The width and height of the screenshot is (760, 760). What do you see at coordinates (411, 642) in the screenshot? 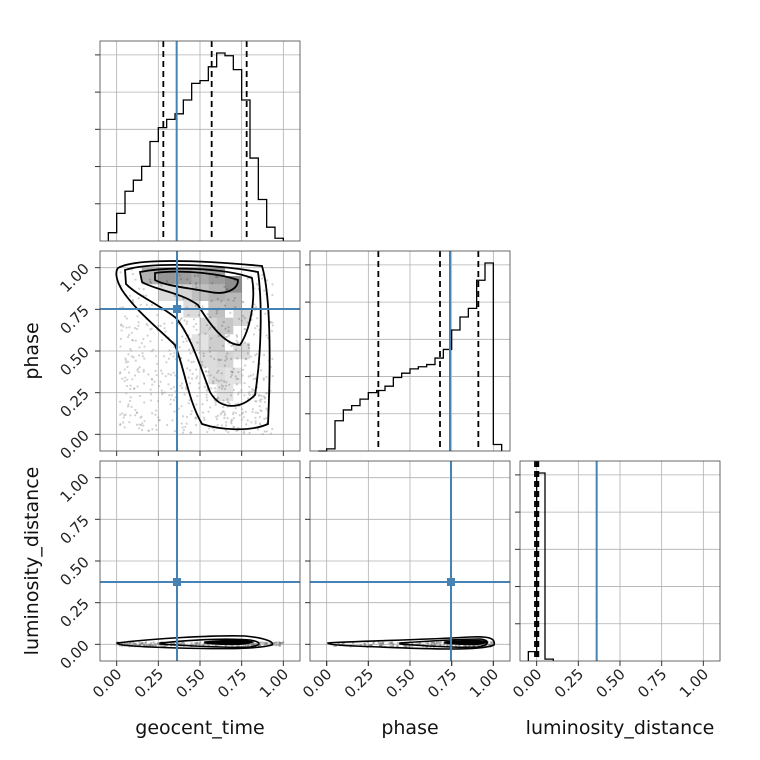
I see `contour-outer` at bounding box center [411, 642].